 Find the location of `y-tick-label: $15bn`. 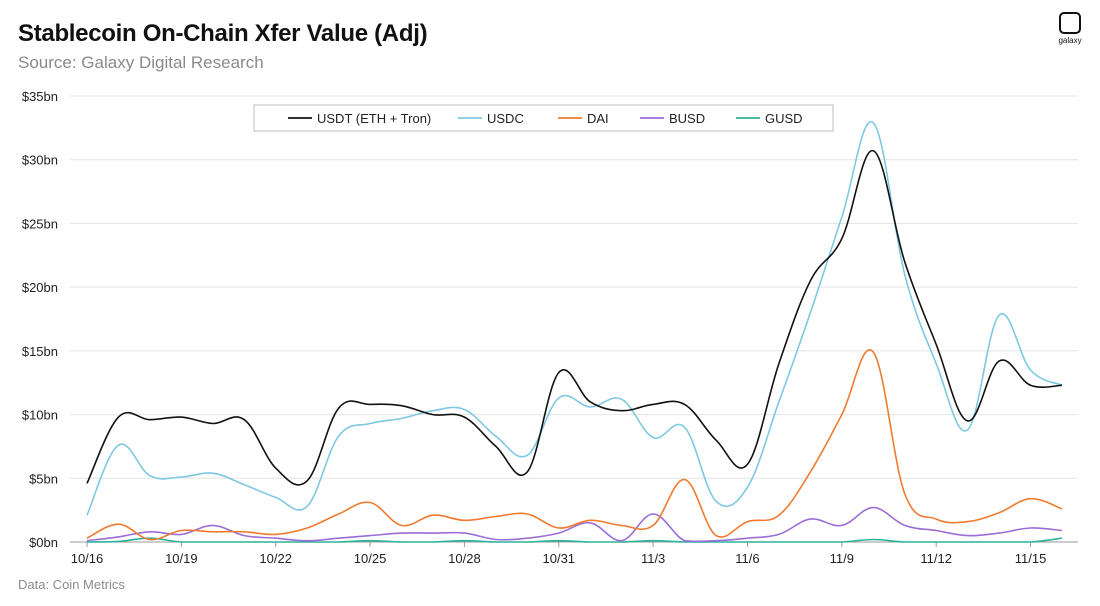

y-tick-label: $15bn is located at coordinates (40, 351).